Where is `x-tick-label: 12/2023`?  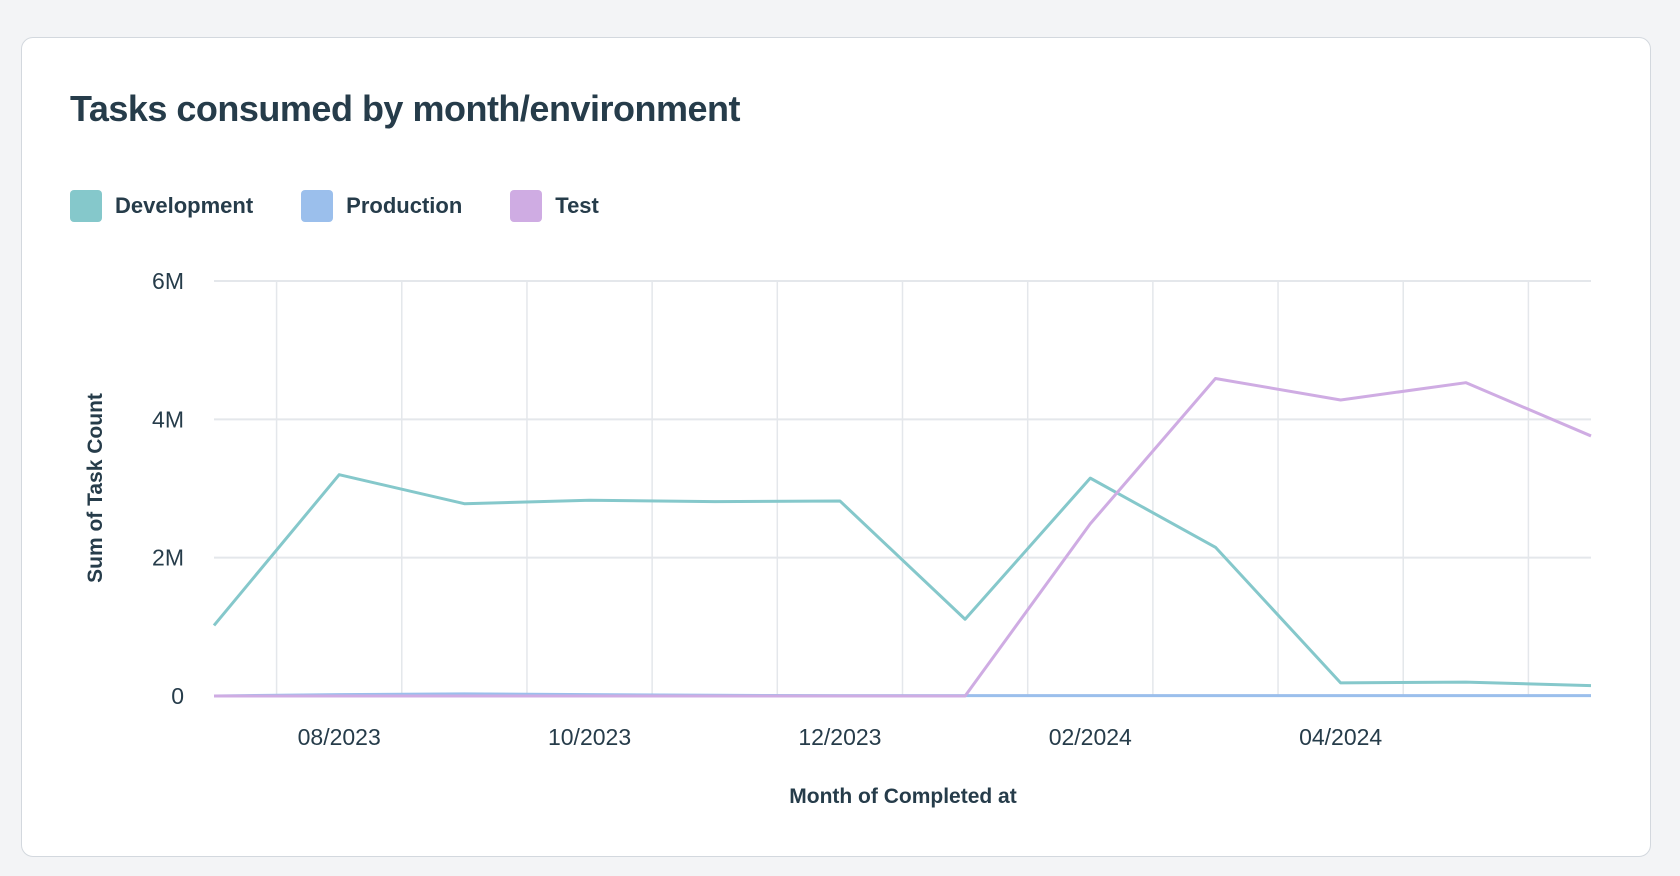 x-tick-label: 12/2023 is located at coordinates (839, 737).